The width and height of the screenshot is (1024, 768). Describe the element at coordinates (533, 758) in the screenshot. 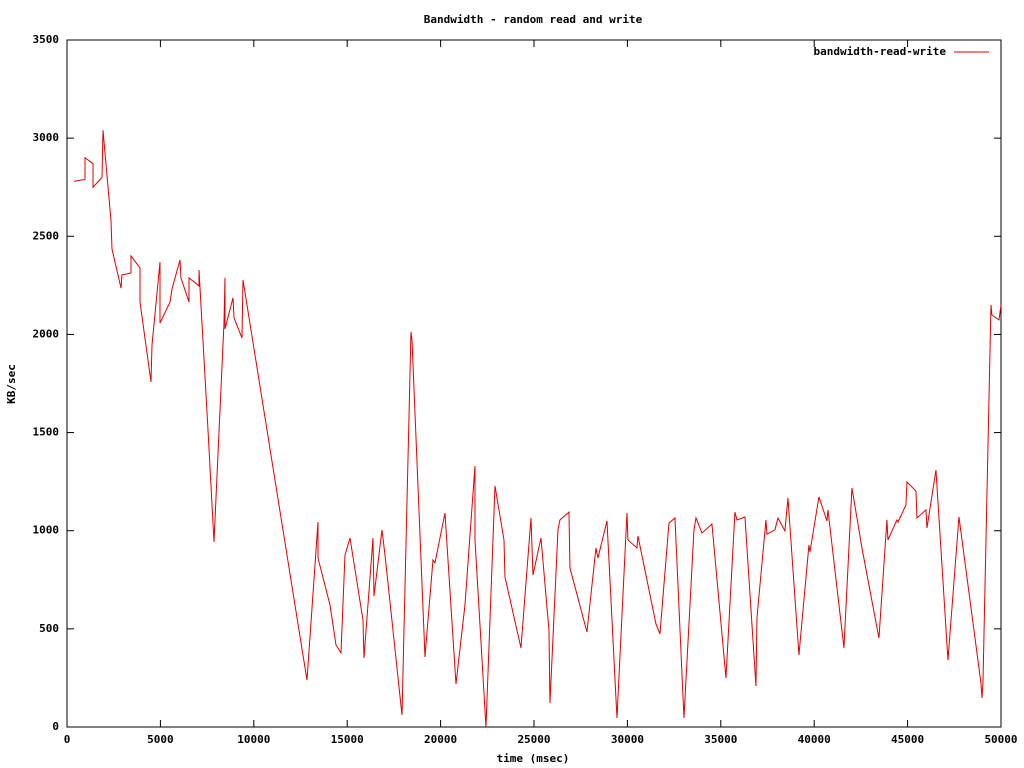

I see `x-axis-label: time (msec)` at that location.